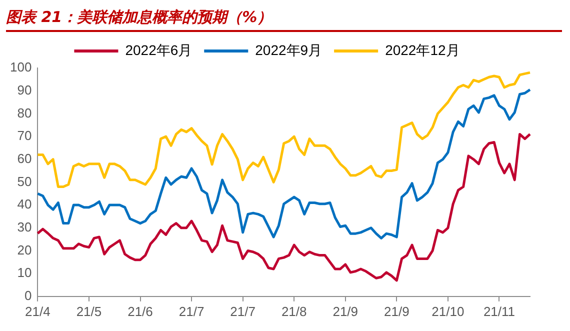 Image resolution: width=570 pixels, height=331 pixels. Describe the element at coordinates (24, 136) in the screenshot. I see `y-tick-label: 70` at that location.